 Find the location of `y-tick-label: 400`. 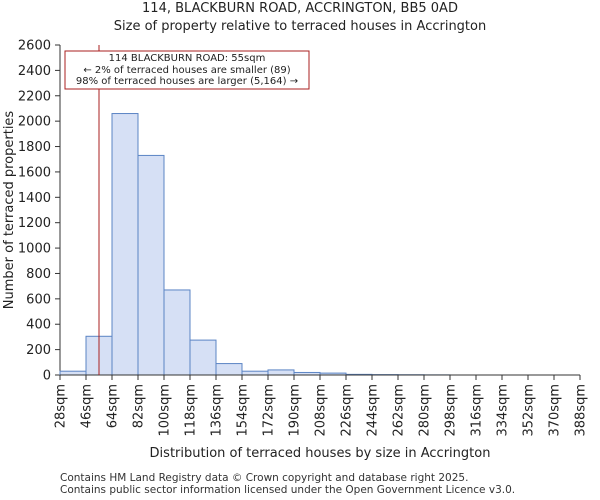

y-tick-label: 400 is located at coordinates (38, 325).